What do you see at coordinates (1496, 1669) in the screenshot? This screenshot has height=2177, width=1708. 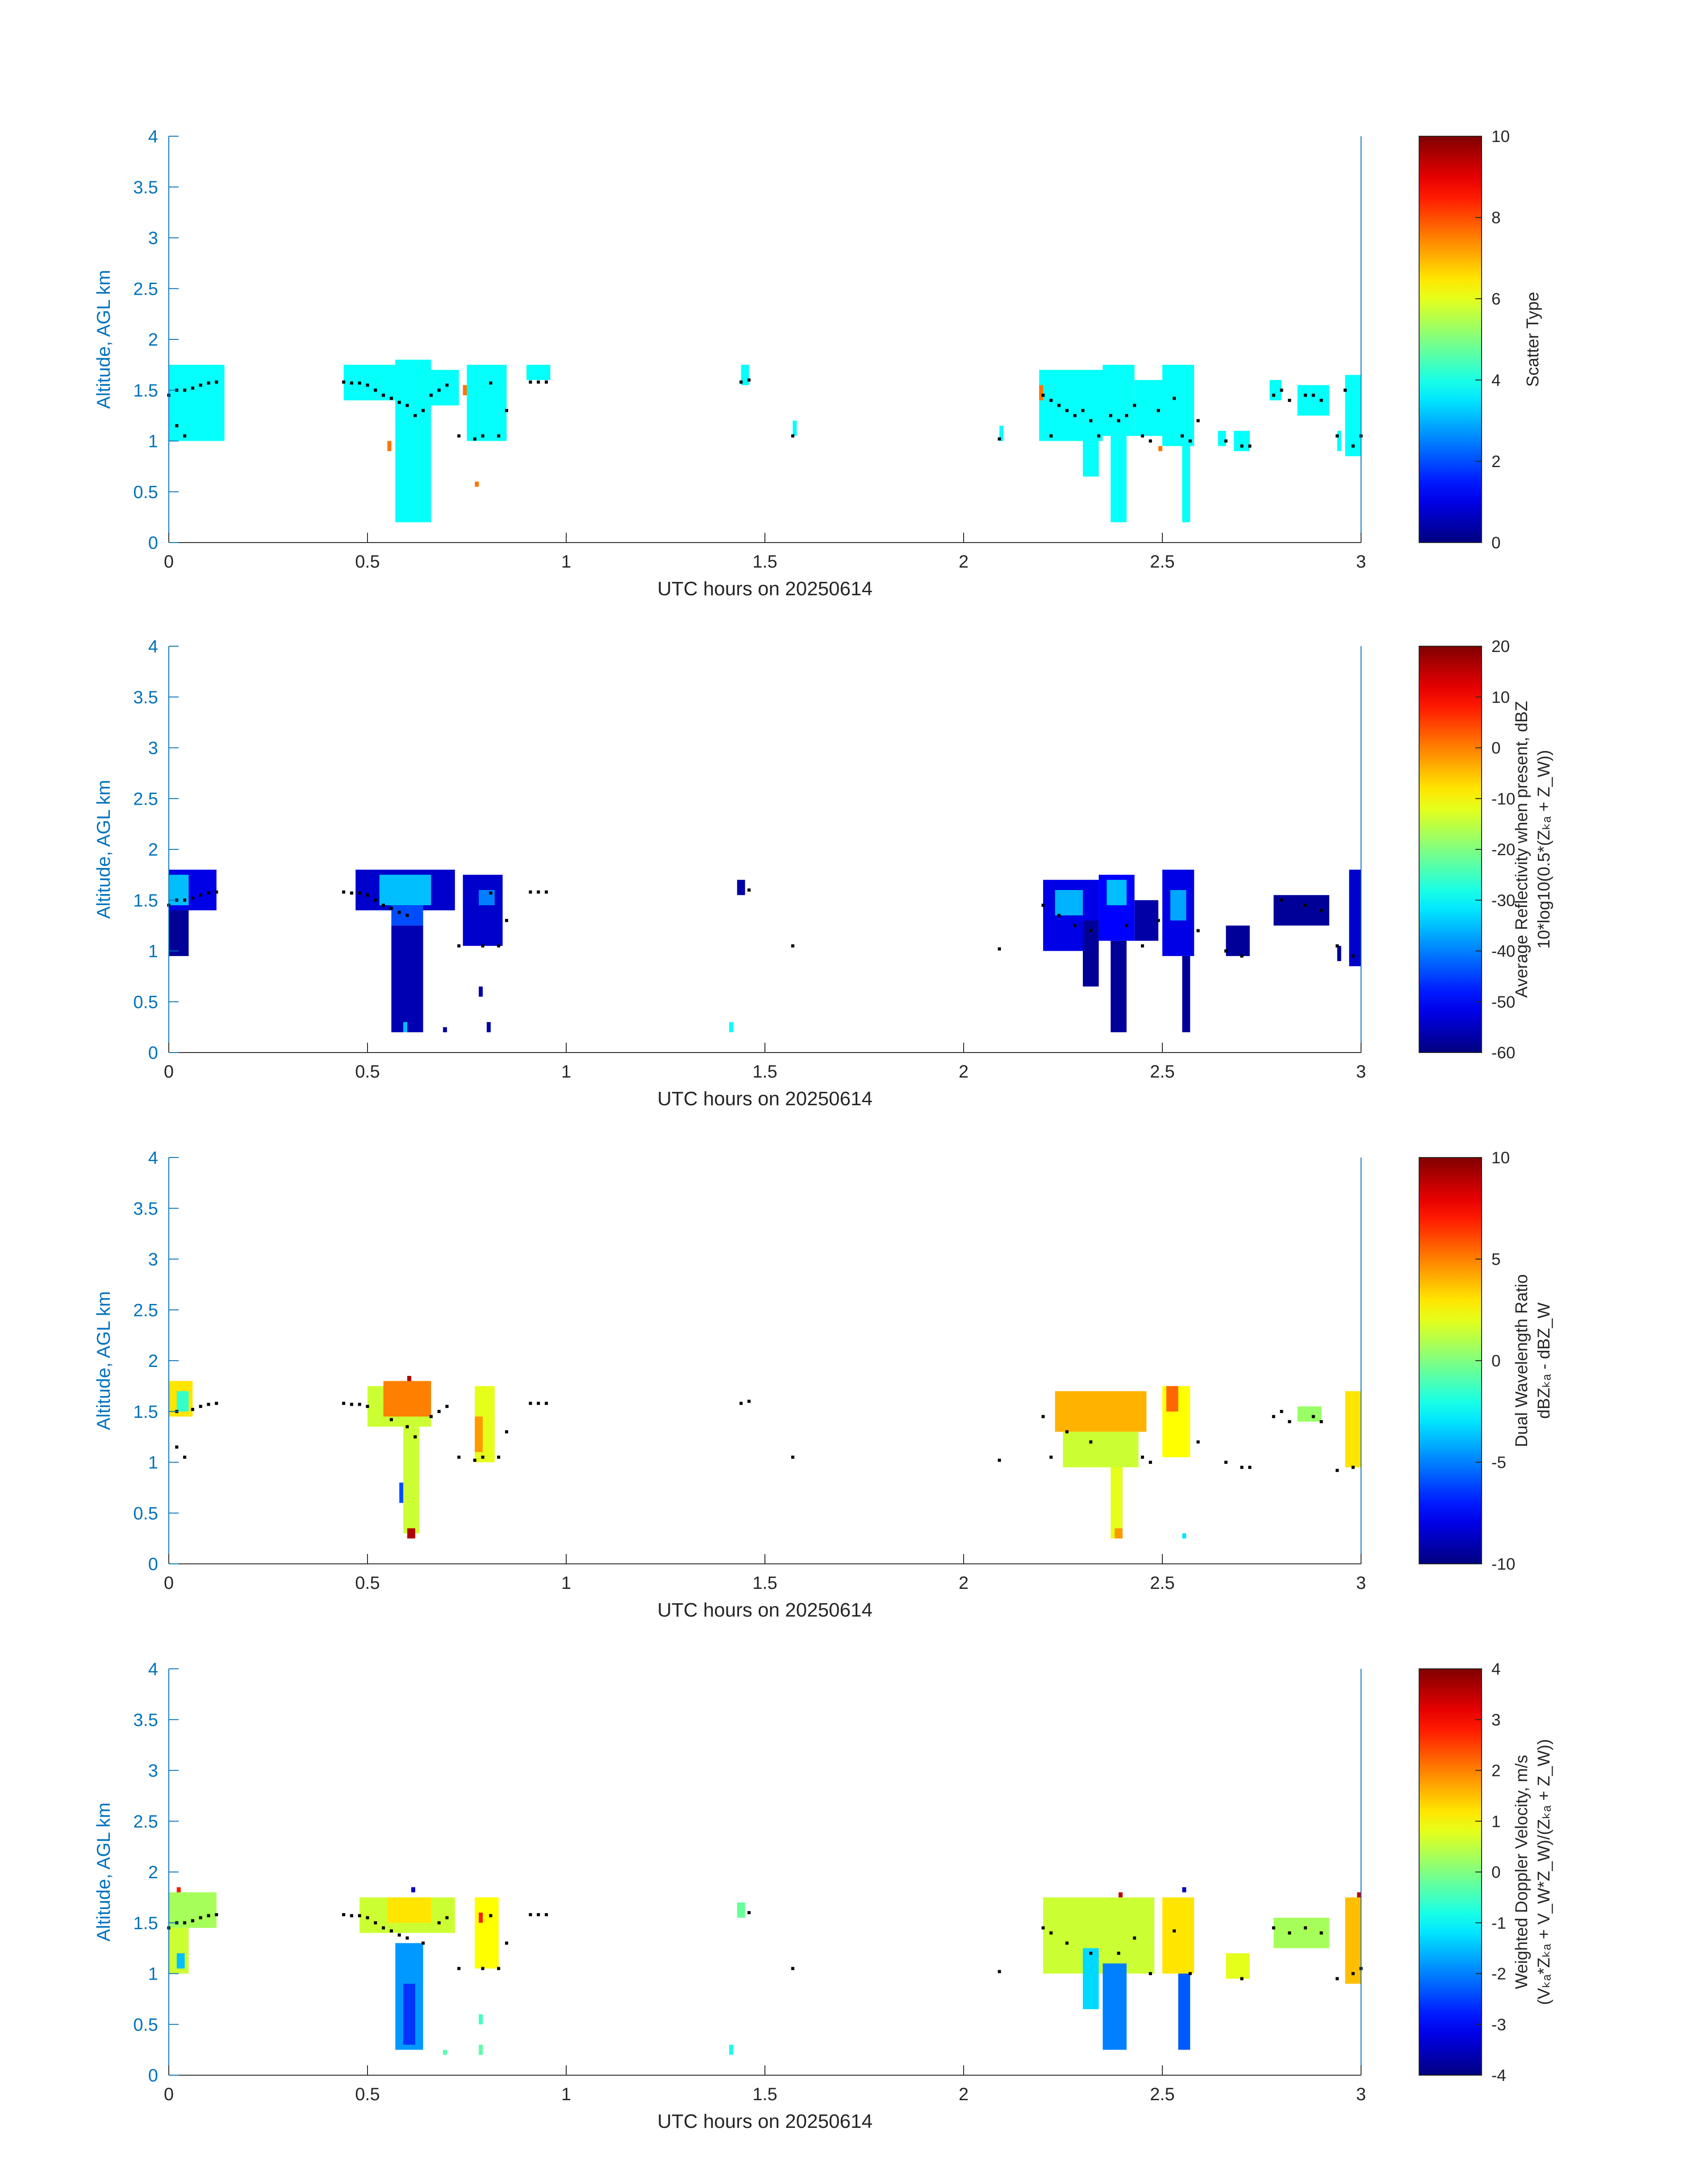 I see `colorbar-tick-label: 4` at bounding box center [1496, 1669].